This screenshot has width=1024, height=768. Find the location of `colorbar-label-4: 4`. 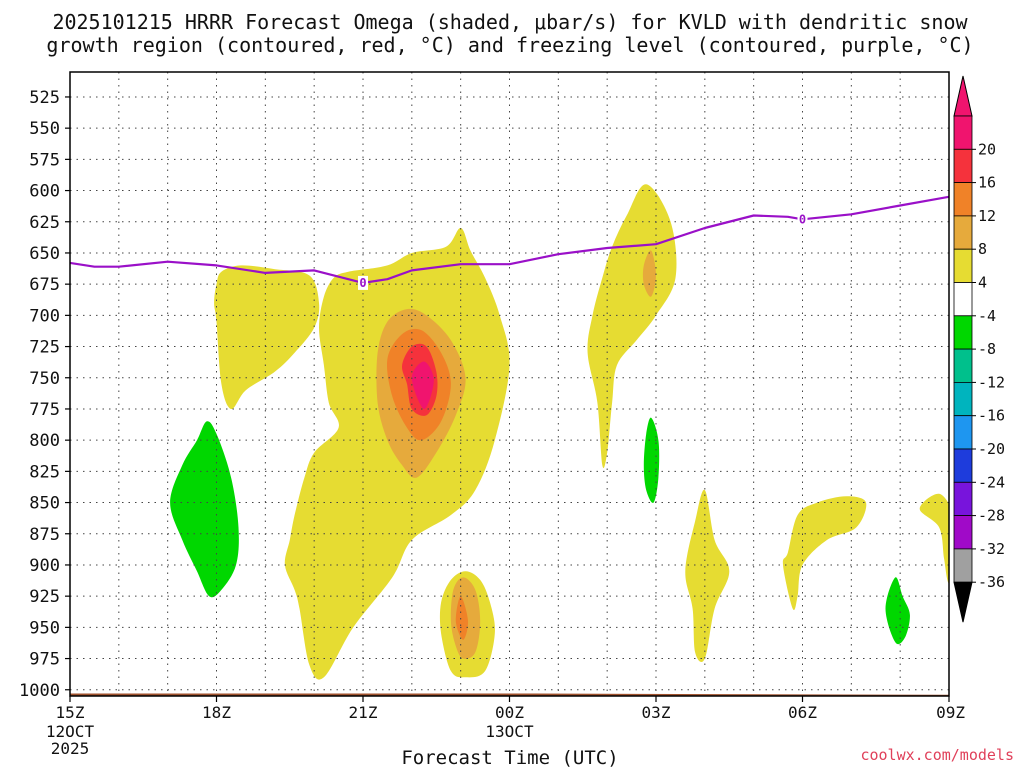

colorbar-label-4: 4 is located at coordinates (982, 283).